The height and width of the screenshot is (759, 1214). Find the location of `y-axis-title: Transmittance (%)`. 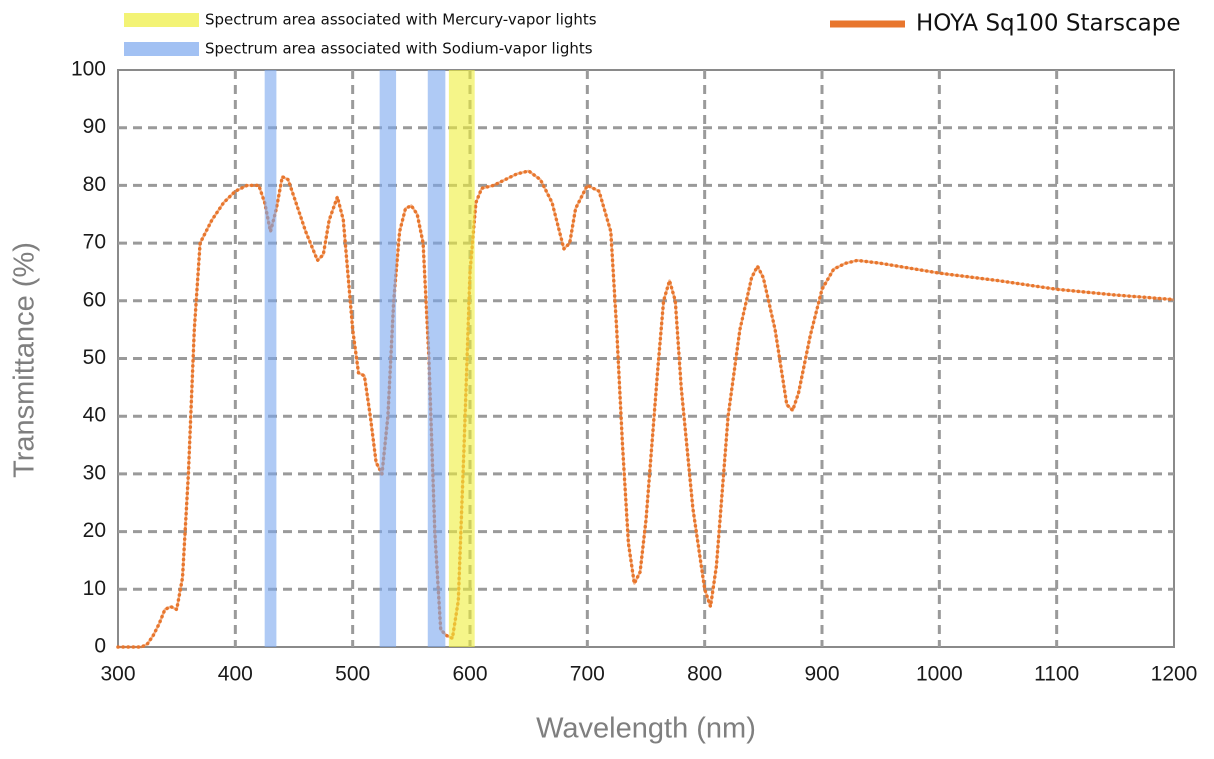

y-axis-title: Transmittance (%) is located at coordinates (25, 360).